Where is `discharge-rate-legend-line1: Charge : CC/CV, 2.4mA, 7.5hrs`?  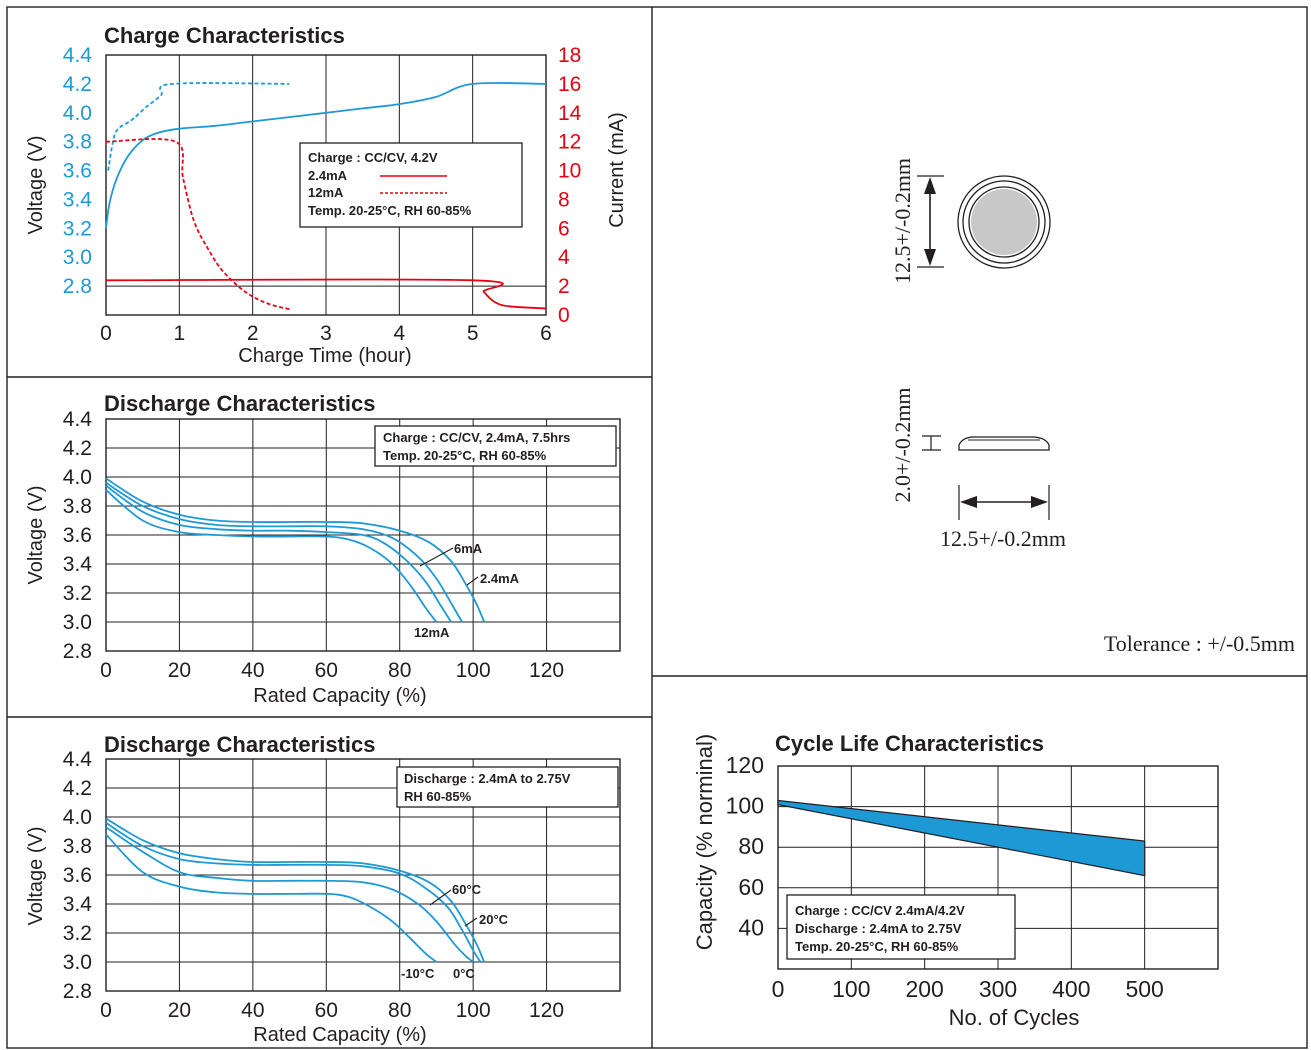 discharge-rate-legend-line1: Charge : CC/CV, 2.4mA, 7.5hrs is located at coordinates (476, 437).